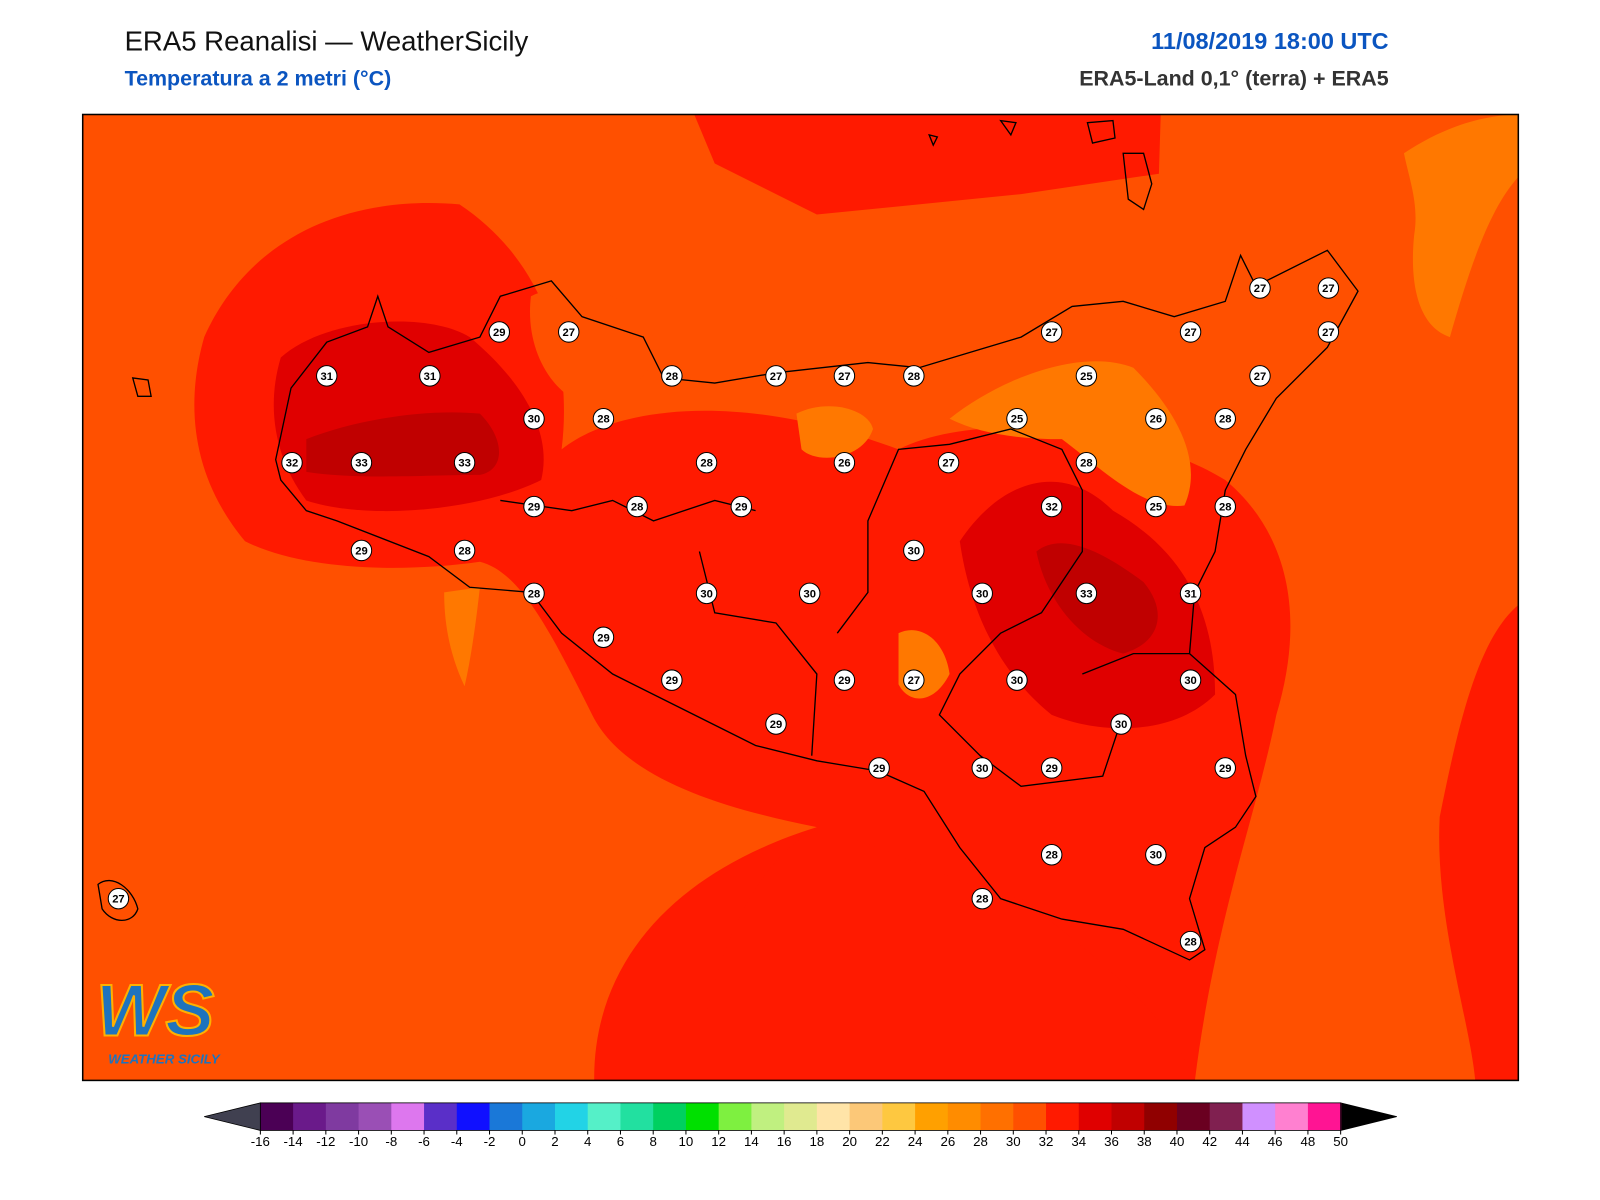 The image size is (1600, 1200). I want to click on colorbar-tick-label: 12, so click(718, 1141).